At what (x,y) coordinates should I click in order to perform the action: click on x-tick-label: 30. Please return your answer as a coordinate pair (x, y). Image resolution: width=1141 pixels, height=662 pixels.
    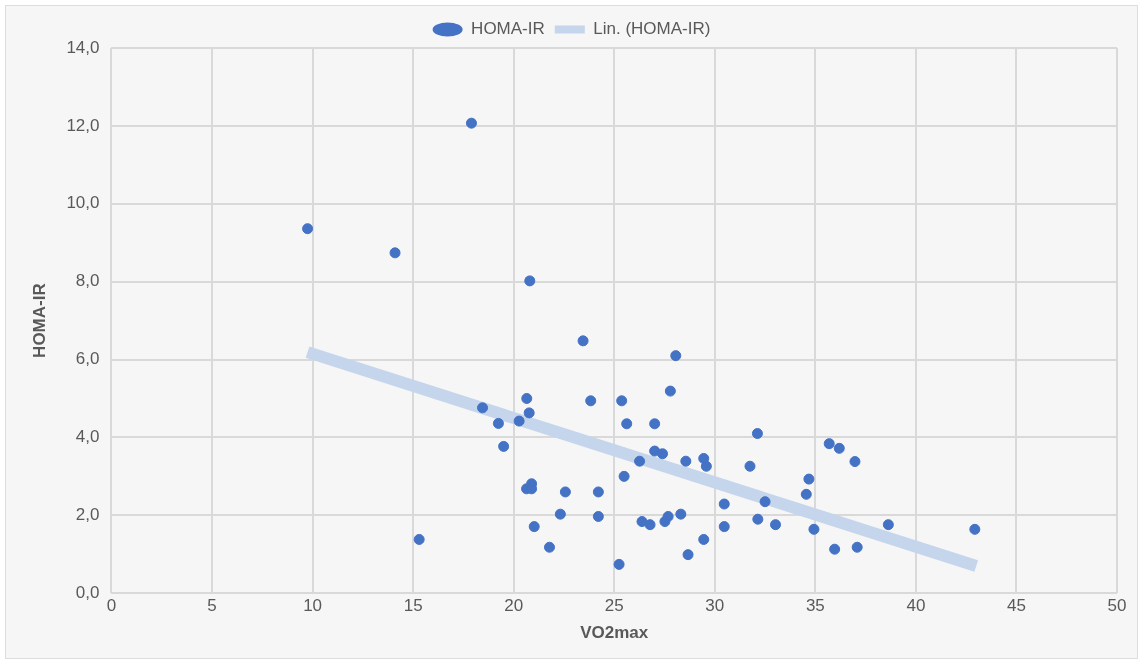
    Looking at the image, I should click on (715, 606).